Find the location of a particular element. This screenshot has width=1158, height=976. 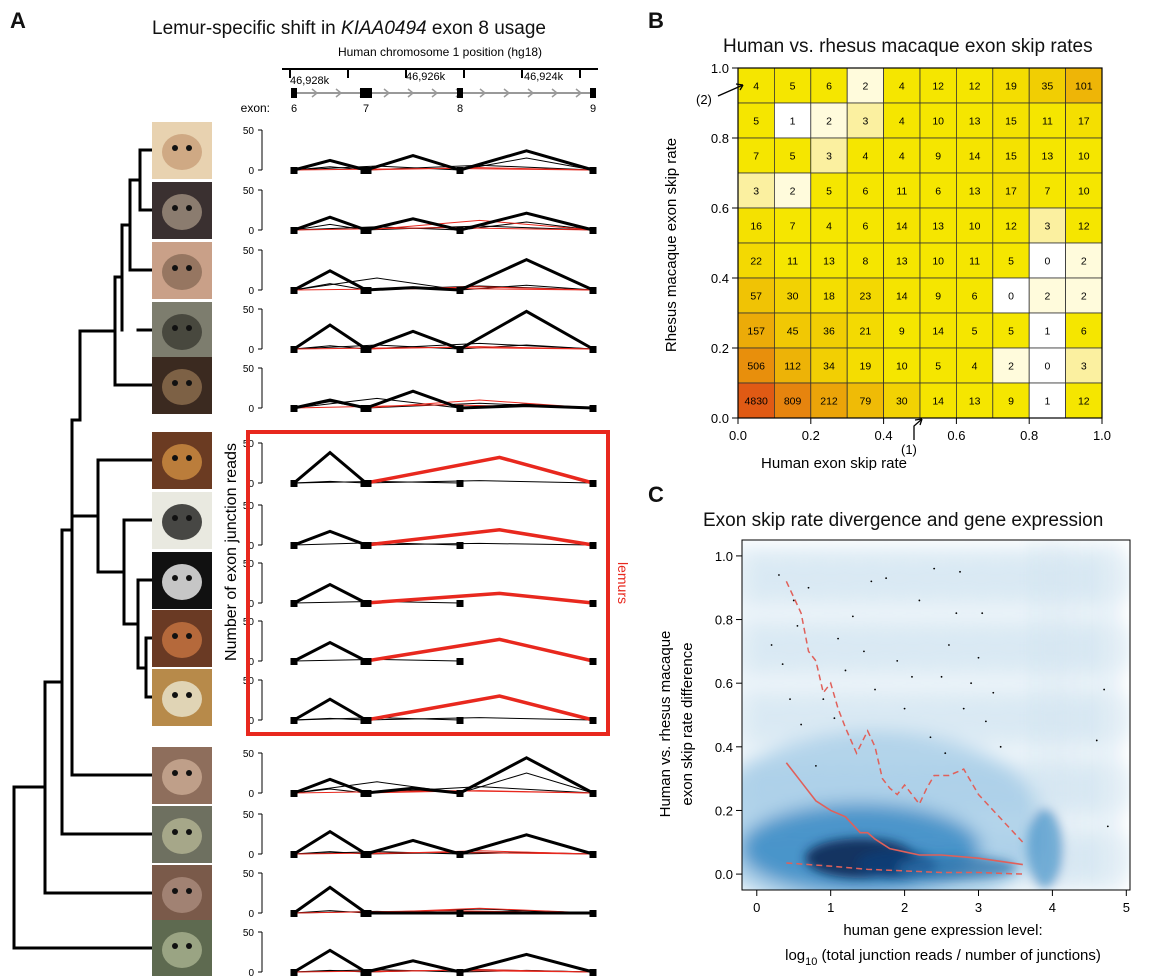

x-tick-label: 0.4 is located at coordinates (884, 435).